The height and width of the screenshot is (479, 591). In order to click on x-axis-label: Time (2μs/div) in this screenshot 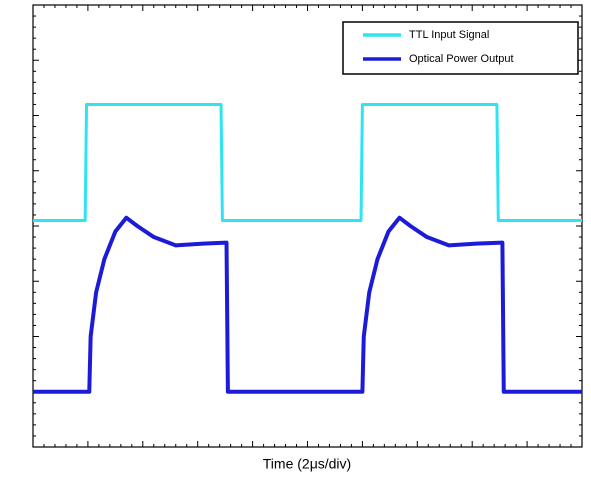, I will do `click(307, 464)`.